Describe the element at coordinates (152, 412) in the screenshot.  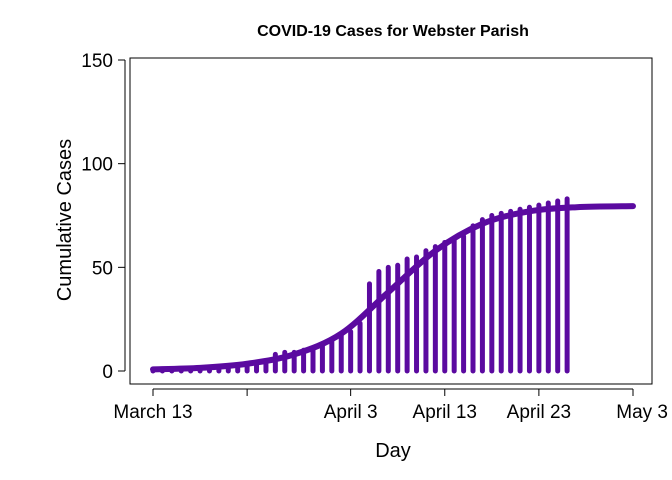
I see `x-tick-label: March 13` at that location.